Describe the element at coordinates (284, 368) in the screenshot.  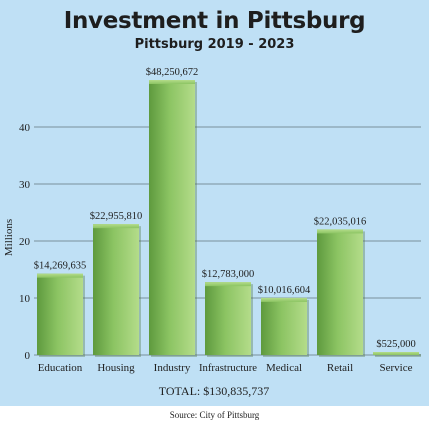
I see `x-tick-label: Medical` at that location.